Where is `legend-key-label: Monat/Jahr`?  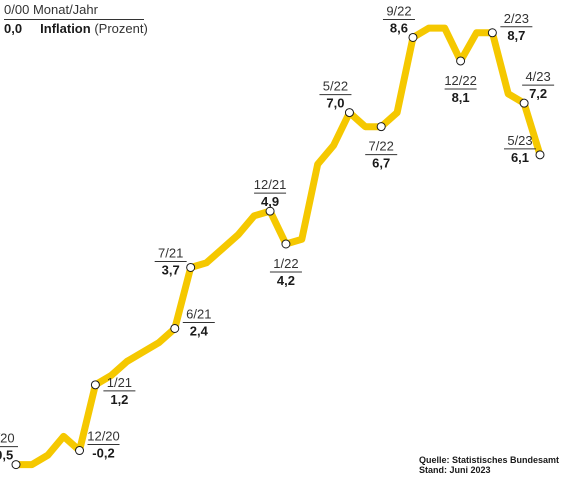 legend-key-label: Monat/Jahr is located at coordinates (65, 9).